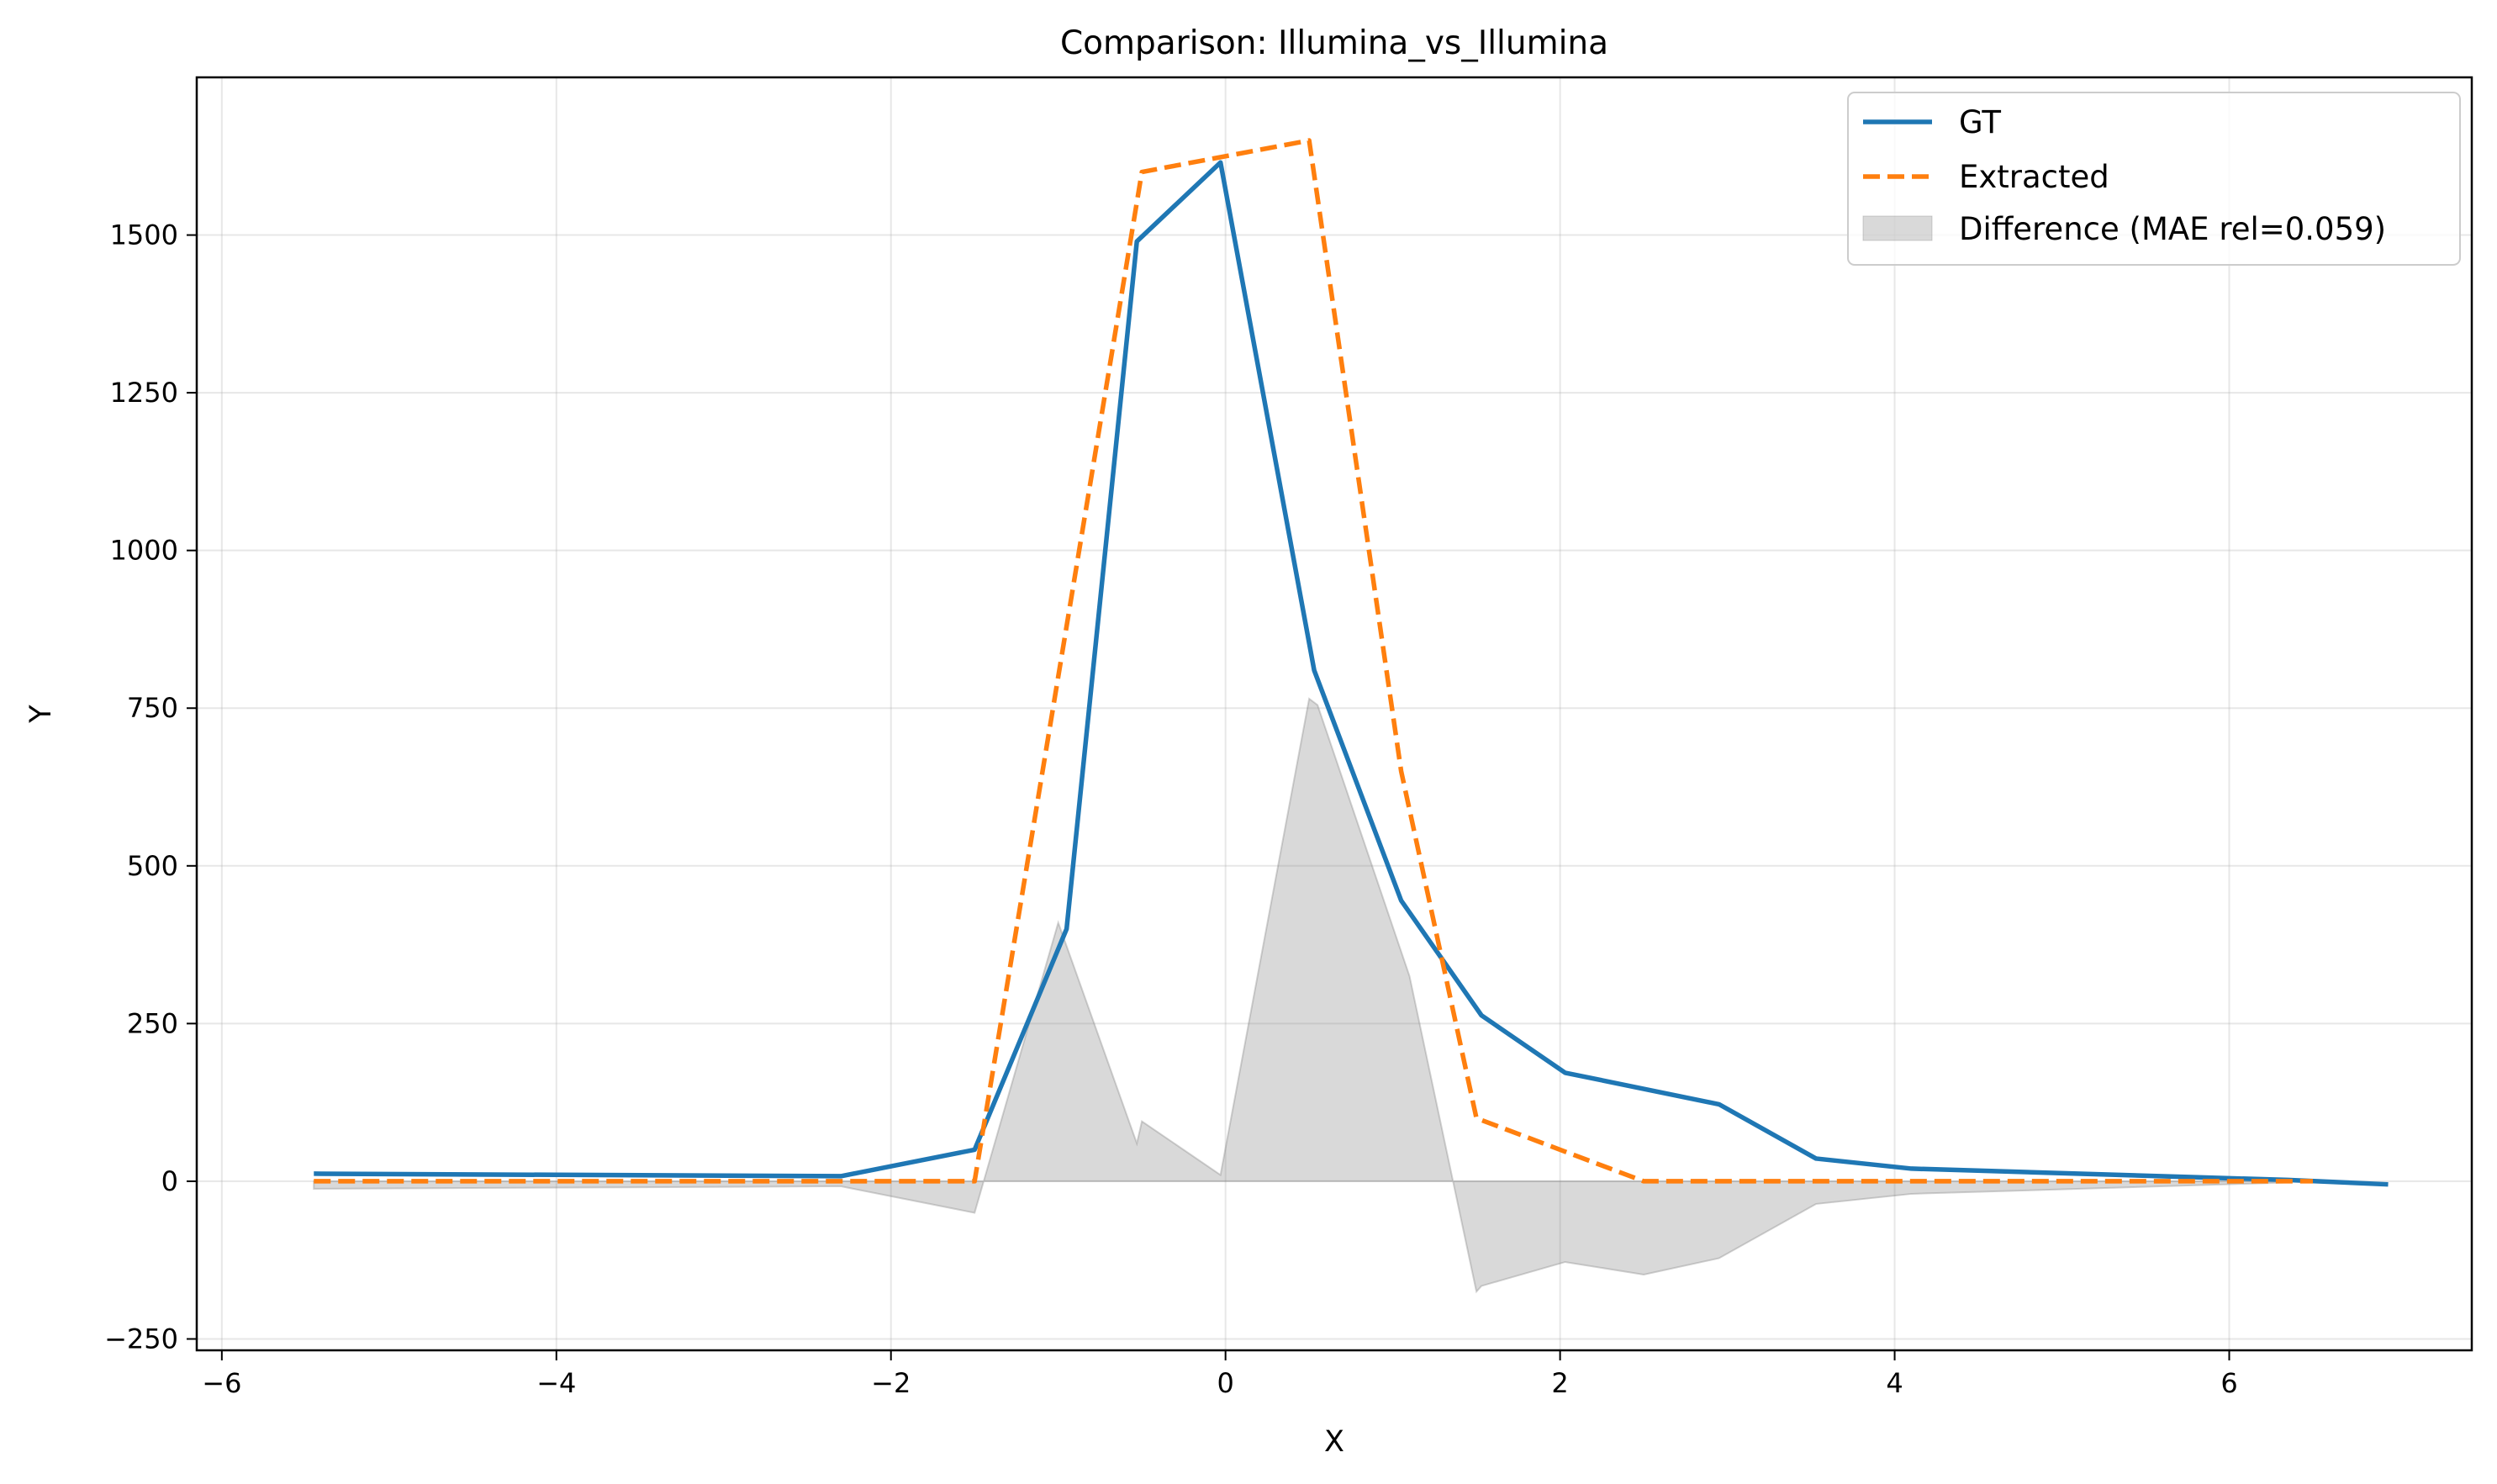 This screenshot has width=2497, height=1484. I want to click on y-tick-label: 1000, so click(144, 551).